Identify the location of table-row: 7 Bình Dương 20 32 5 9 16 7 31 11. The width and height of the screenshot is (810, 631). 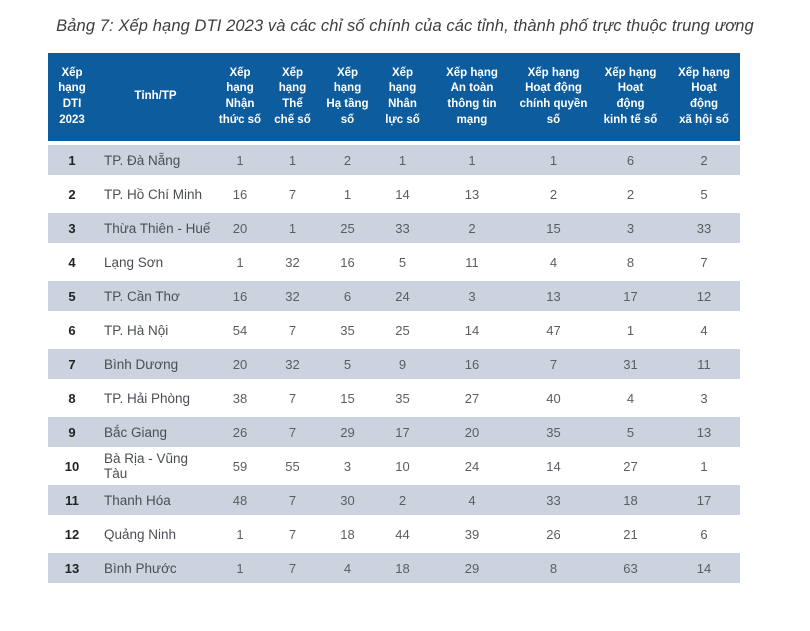
(394, 364).